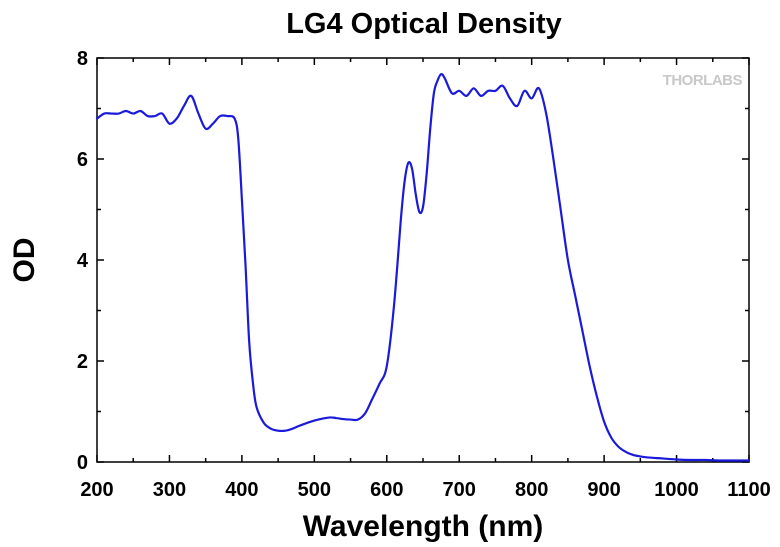 Image resolution: width=780 pixels, height=547 pixels. I want to click on x-tick-label: 500, so click(314, 490).